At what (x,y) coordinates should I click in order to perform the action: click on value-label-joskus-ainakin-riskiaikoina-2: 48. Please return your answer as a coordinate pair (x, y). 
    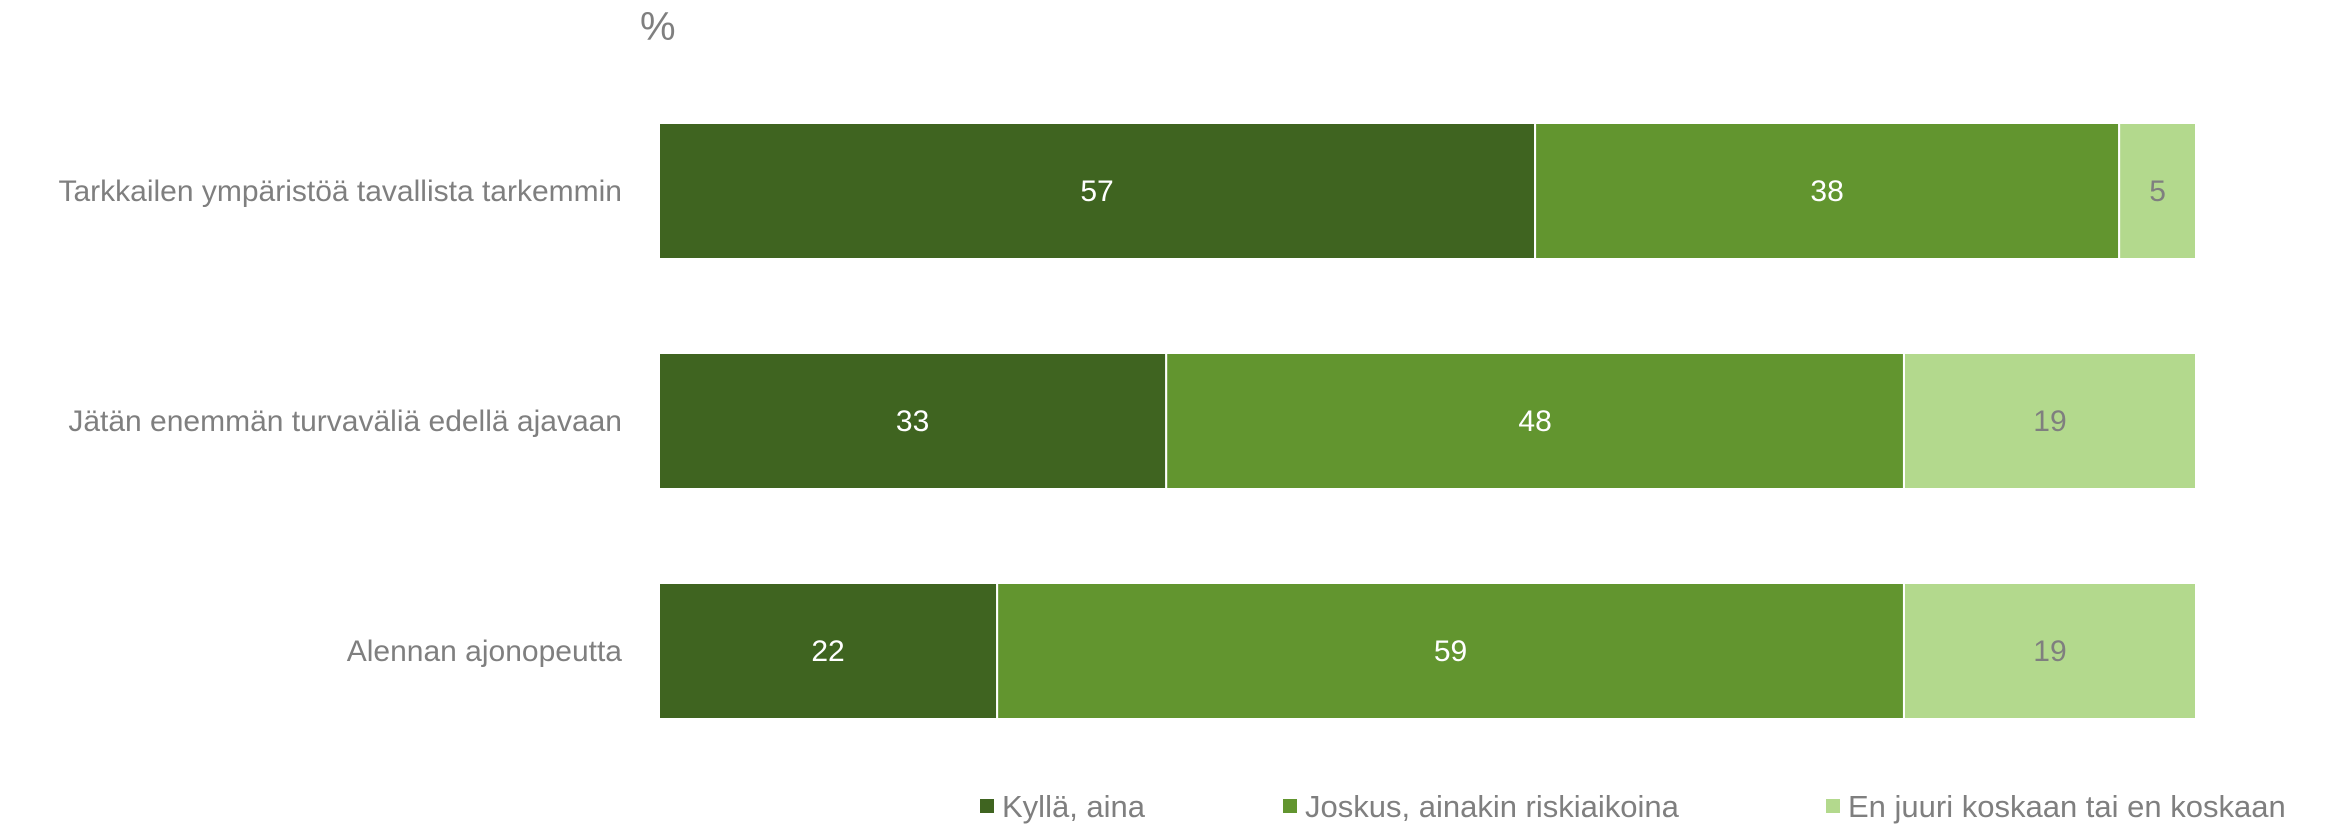
    Looking at the image, I should click on (1534, 421).